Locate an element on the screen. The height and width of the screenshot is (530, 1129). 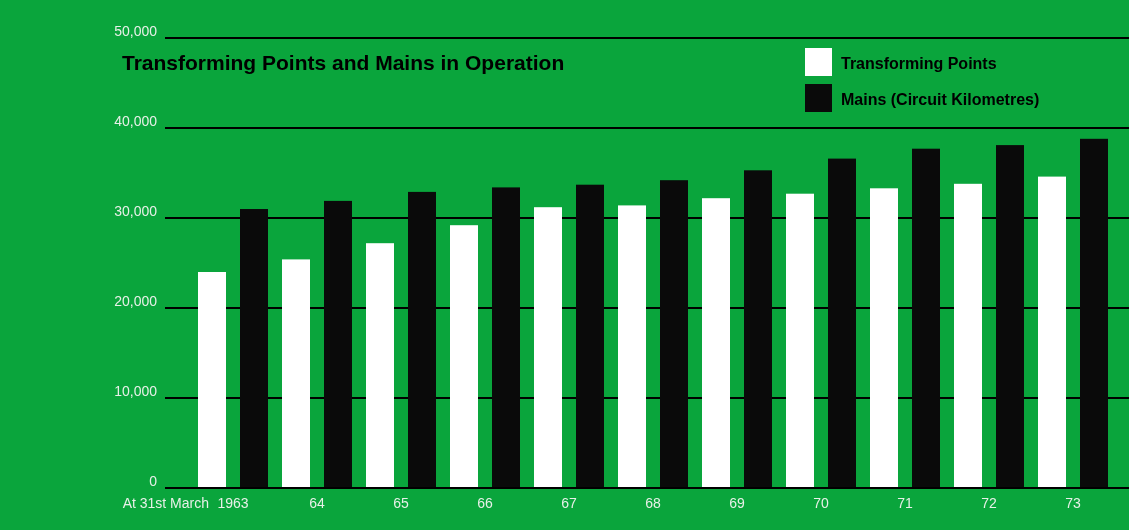
text: Transforming Points and Mains in Operation is located at coordinates (343, 62).